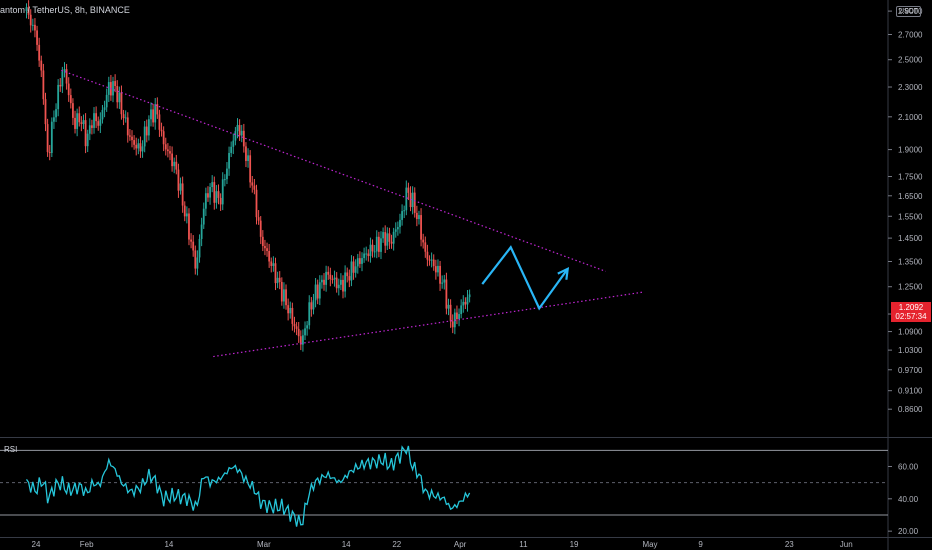 Image resolution: width=932 pixels, height=550 pixels. I want to click on price-tick-label: 0.9100, so click(910, 391).